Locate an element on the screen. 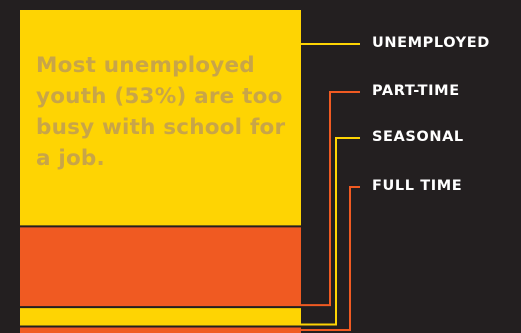 Image resolution: width=521 pixels, height=333 pixels. leader-line-part-time is located at coordinates (330, 199).